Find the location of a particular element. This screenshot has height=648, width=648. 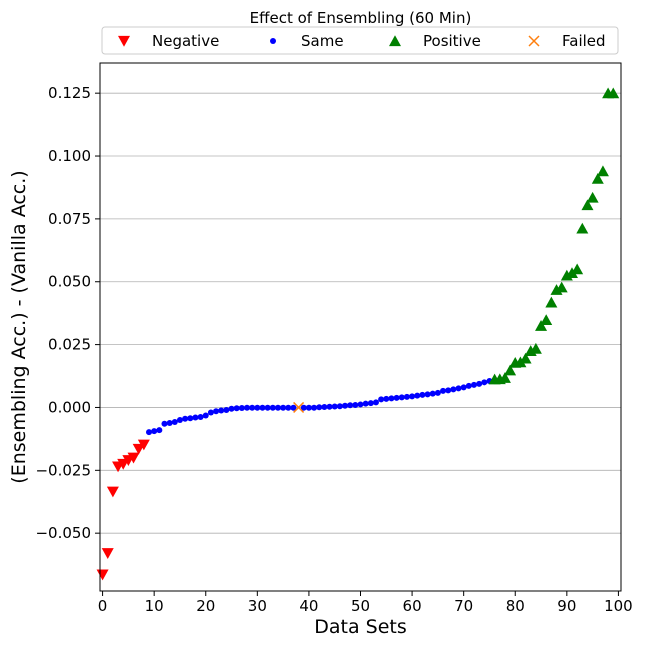

x-tick-label: 50 is located at coordinates (360, 606).